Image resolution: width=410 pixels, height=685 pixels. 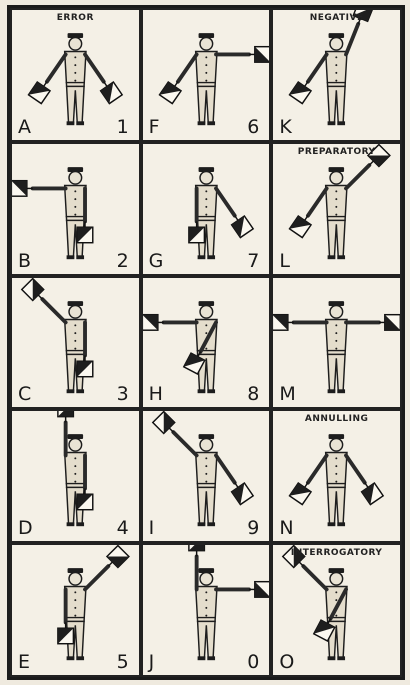 I want to click on signal-cell-o: INTERROGATORY O, so click(x=336, y=610).